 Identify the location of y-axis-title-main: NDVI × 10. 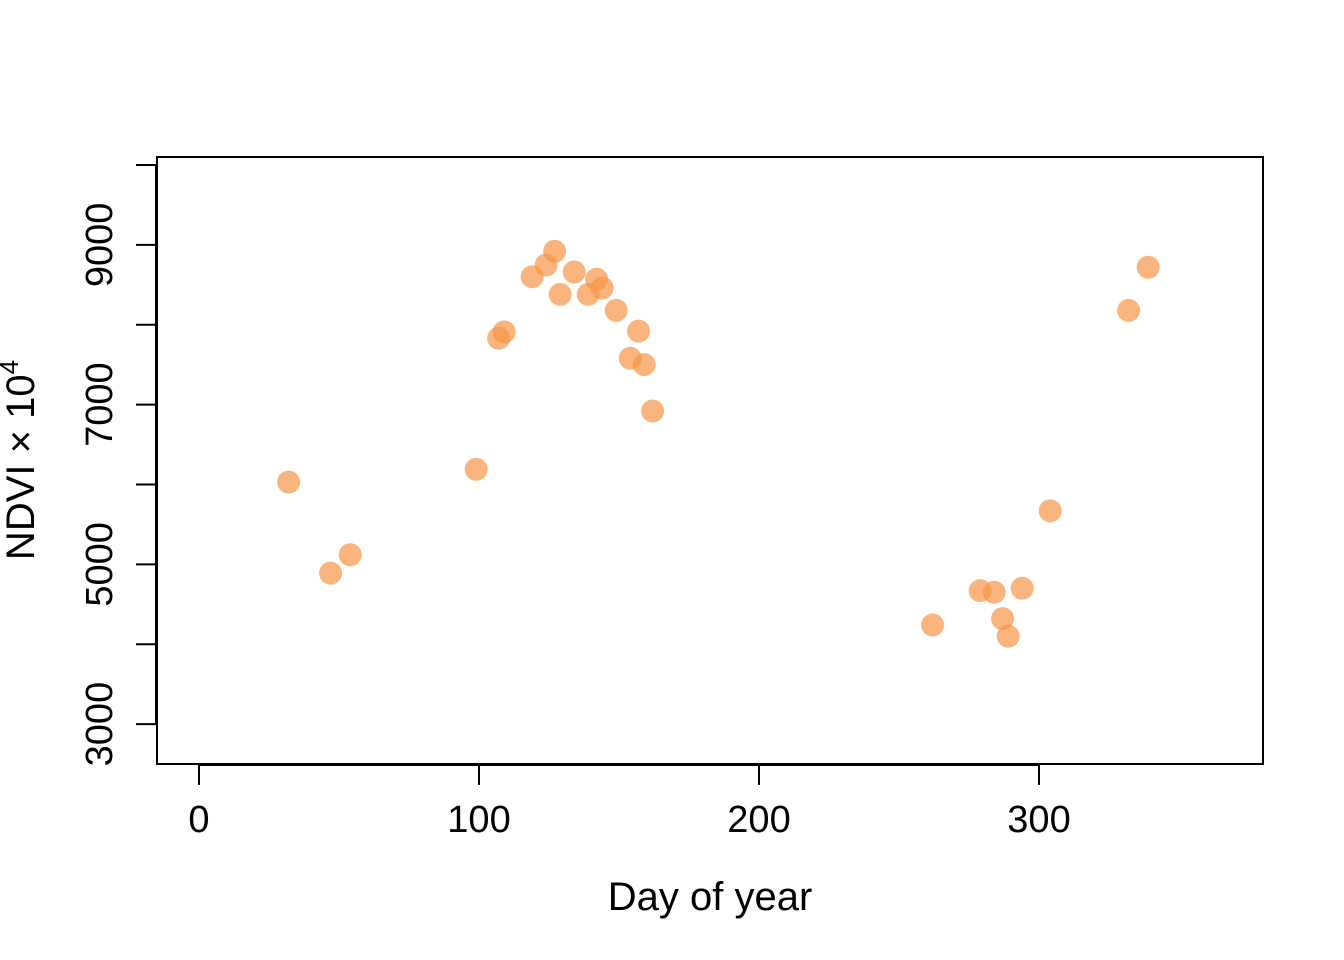
(21, 467).